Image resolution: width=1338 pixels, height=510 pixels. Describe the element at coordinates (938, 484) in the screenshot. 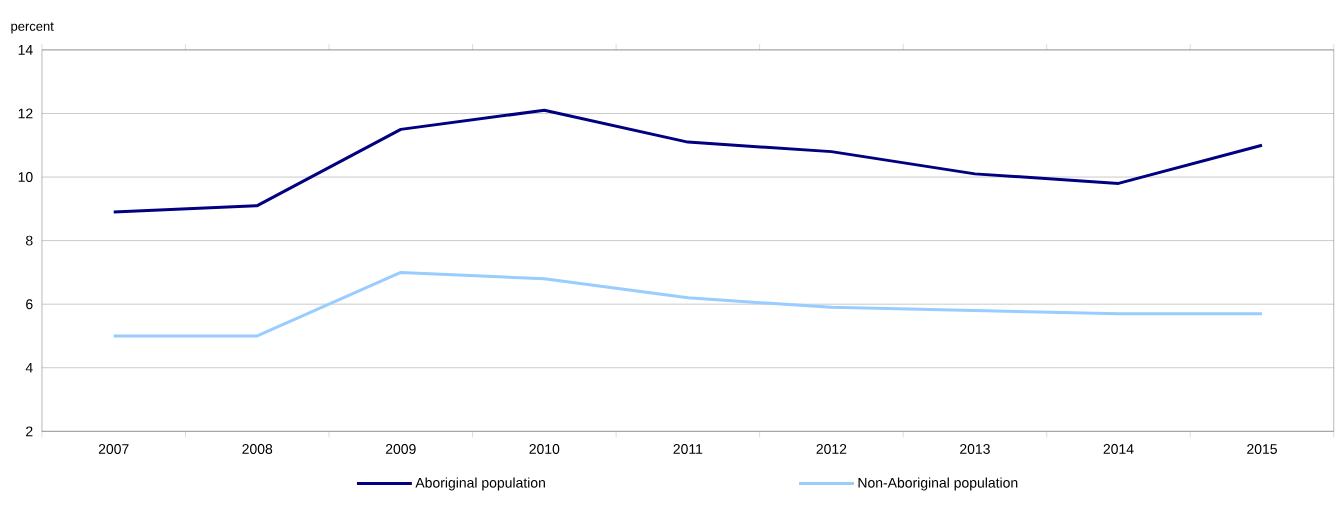

I see `legend-label: Non-Aboriginal population` at that location.